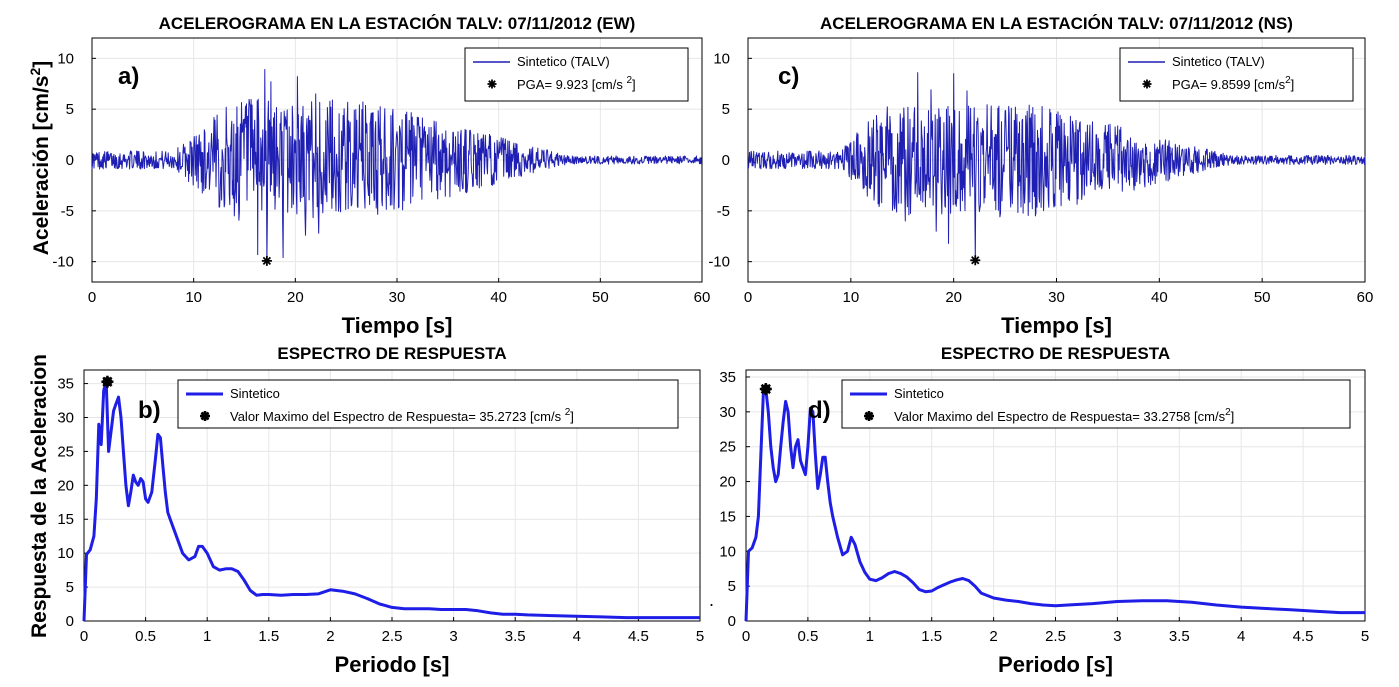  I want to click on x-tick-label: 2.5, so click(392, 636).